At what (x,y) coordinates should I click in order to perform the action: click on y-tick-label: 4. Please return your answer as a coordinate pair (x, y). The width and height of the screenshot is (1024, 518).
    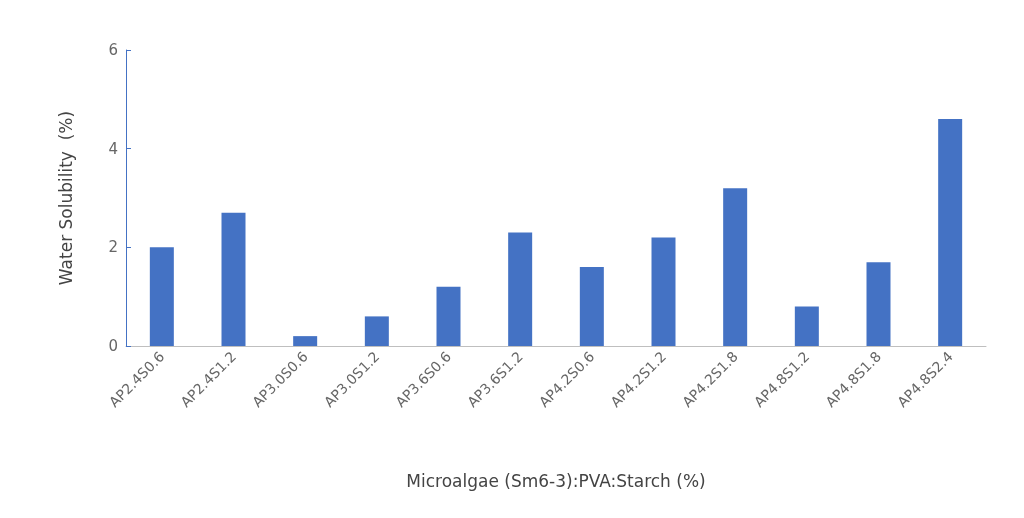
    Looking at the image, I should click on (113, 148).